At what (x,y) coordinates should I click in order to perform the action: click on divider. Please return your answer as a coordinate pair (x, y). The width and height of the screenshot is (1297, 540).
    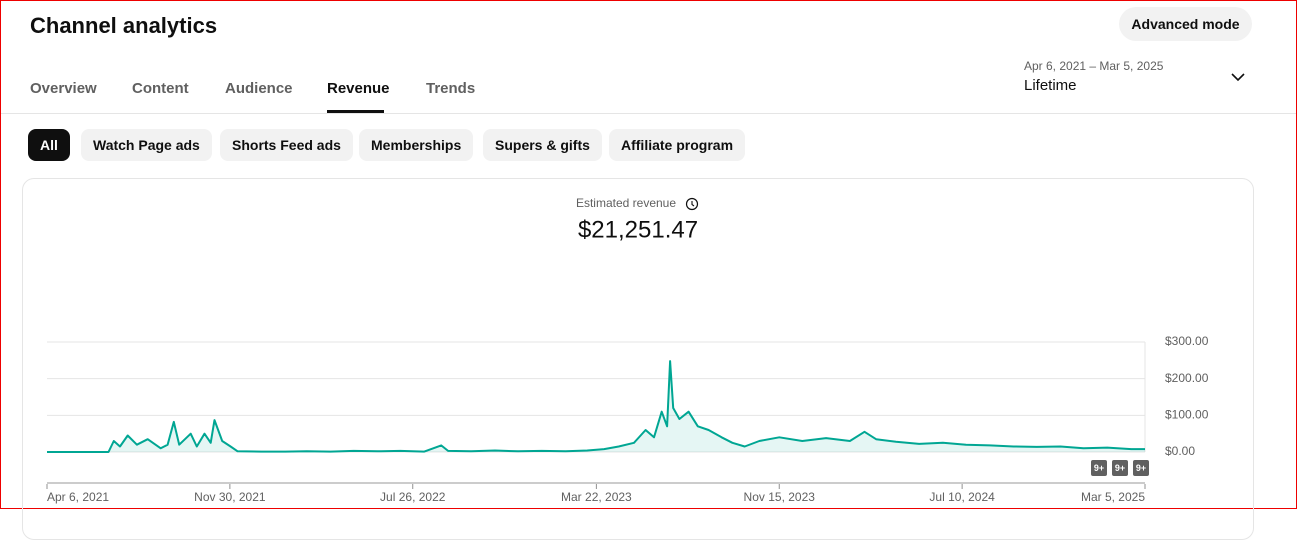
    Looking at the image, I should click on (648, 113).